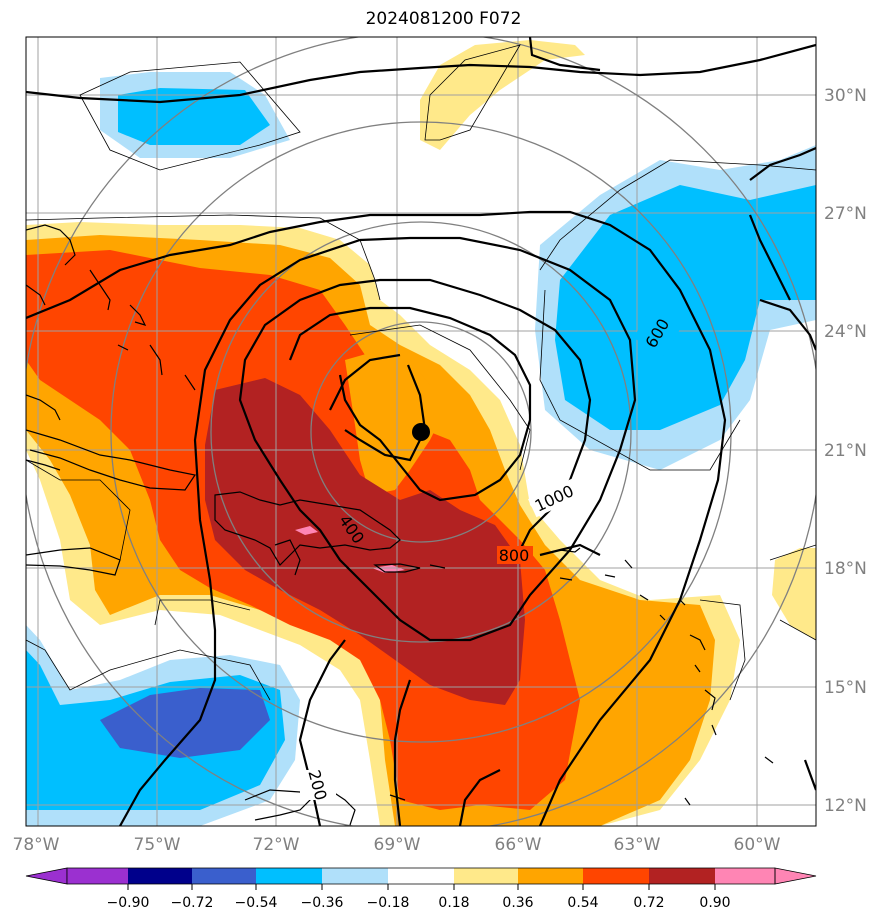 This screenshot has width=887, height=924. I want to click on contour-label-800: 800, so click(514, 555).